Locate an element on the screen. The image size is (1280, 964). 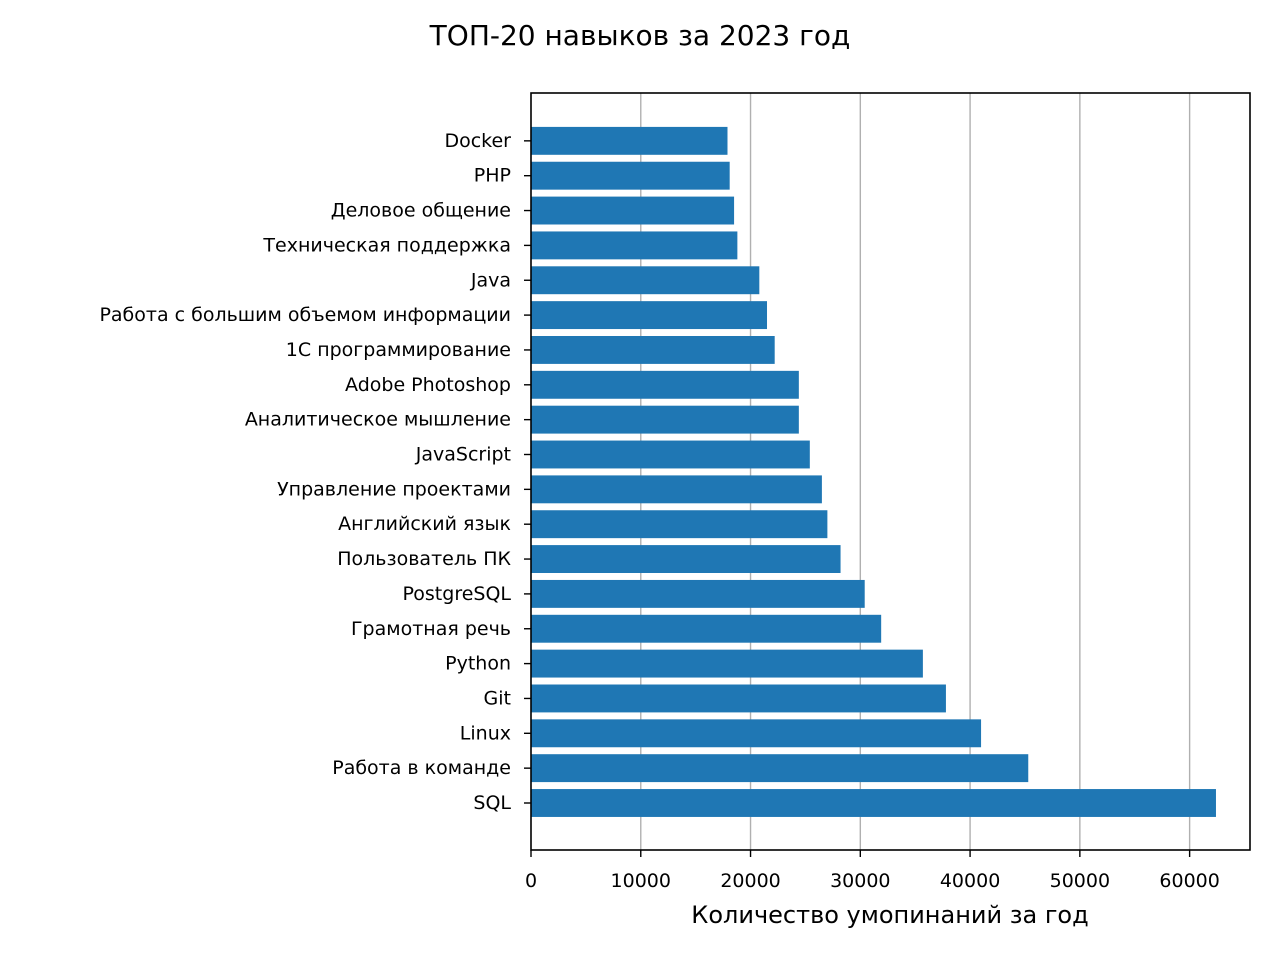
x-tick-label: 60000 is located at coordinates (1189, 881).